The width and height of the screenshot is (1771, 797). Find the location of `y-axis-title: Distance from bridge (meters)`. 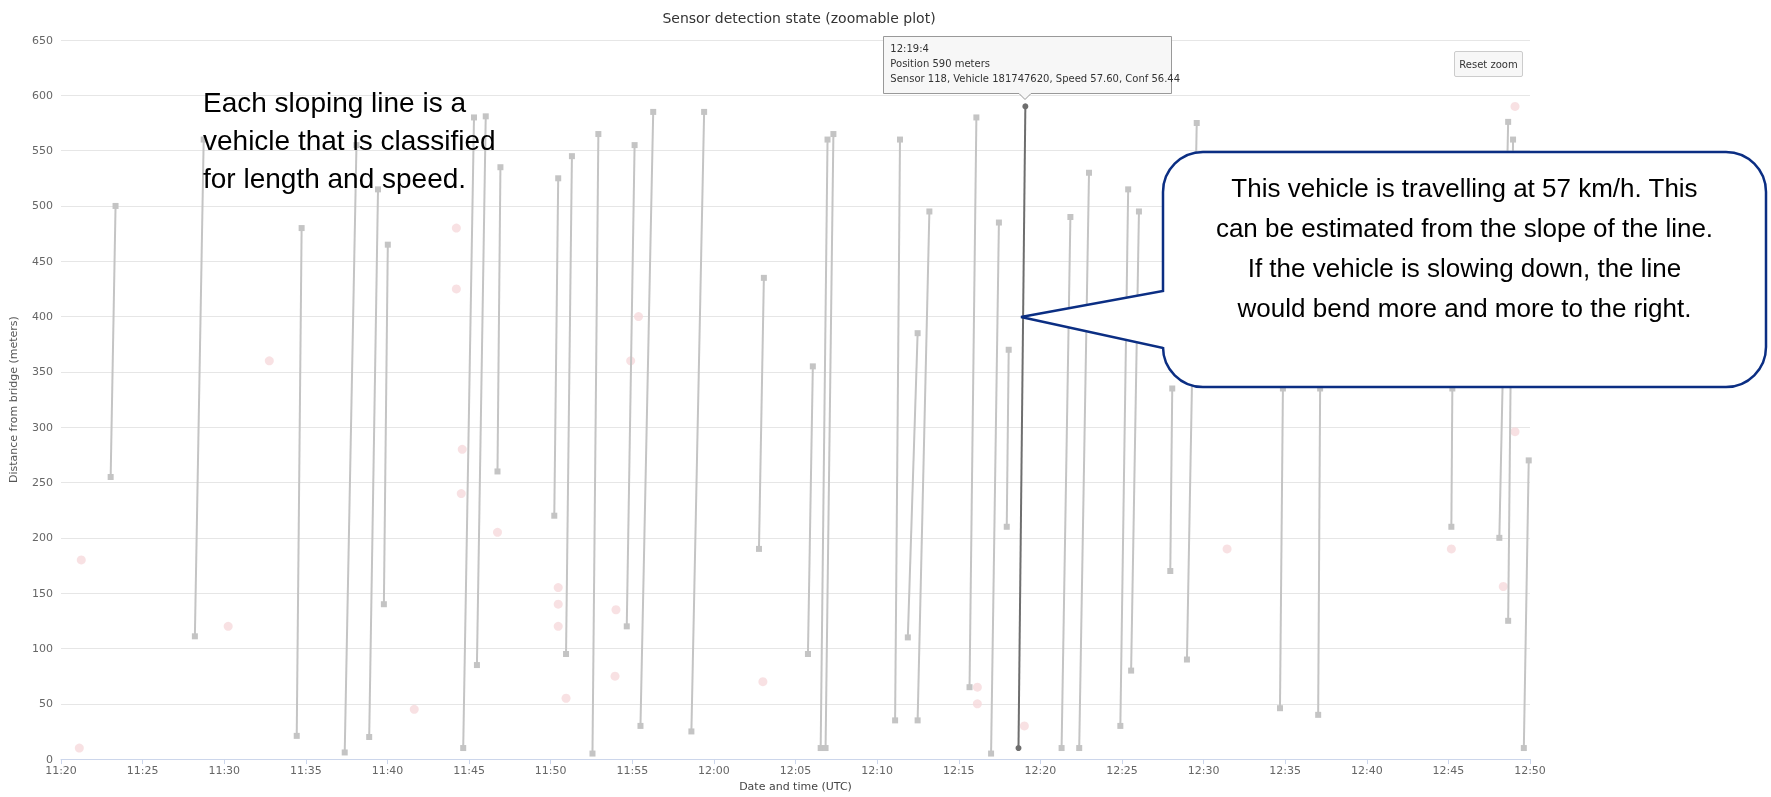

y-axis-title: Distance from bridge (meters) is located at coordinates (13, 399).